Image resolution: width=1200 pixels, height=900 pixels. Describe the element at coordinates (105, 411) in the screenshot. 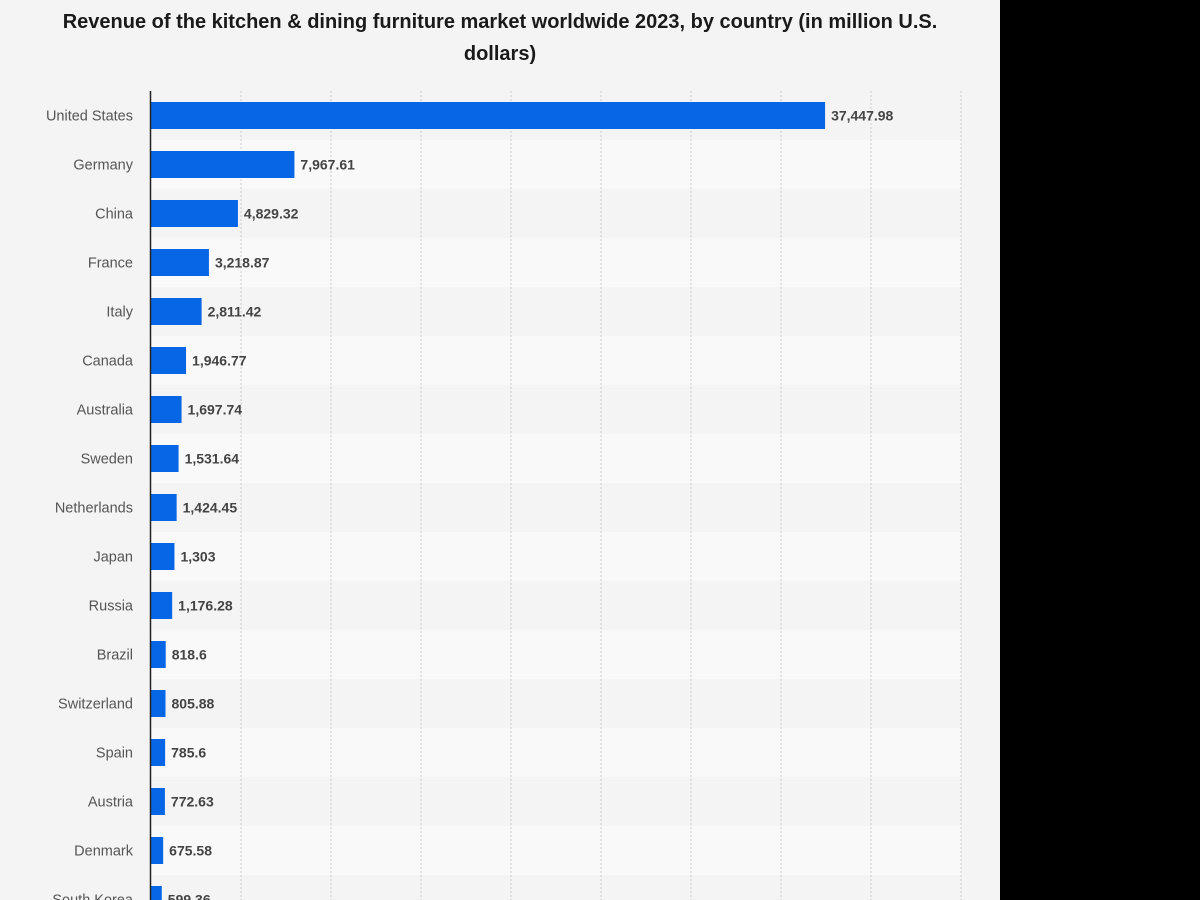

I see `category-label: Australia` at that location.